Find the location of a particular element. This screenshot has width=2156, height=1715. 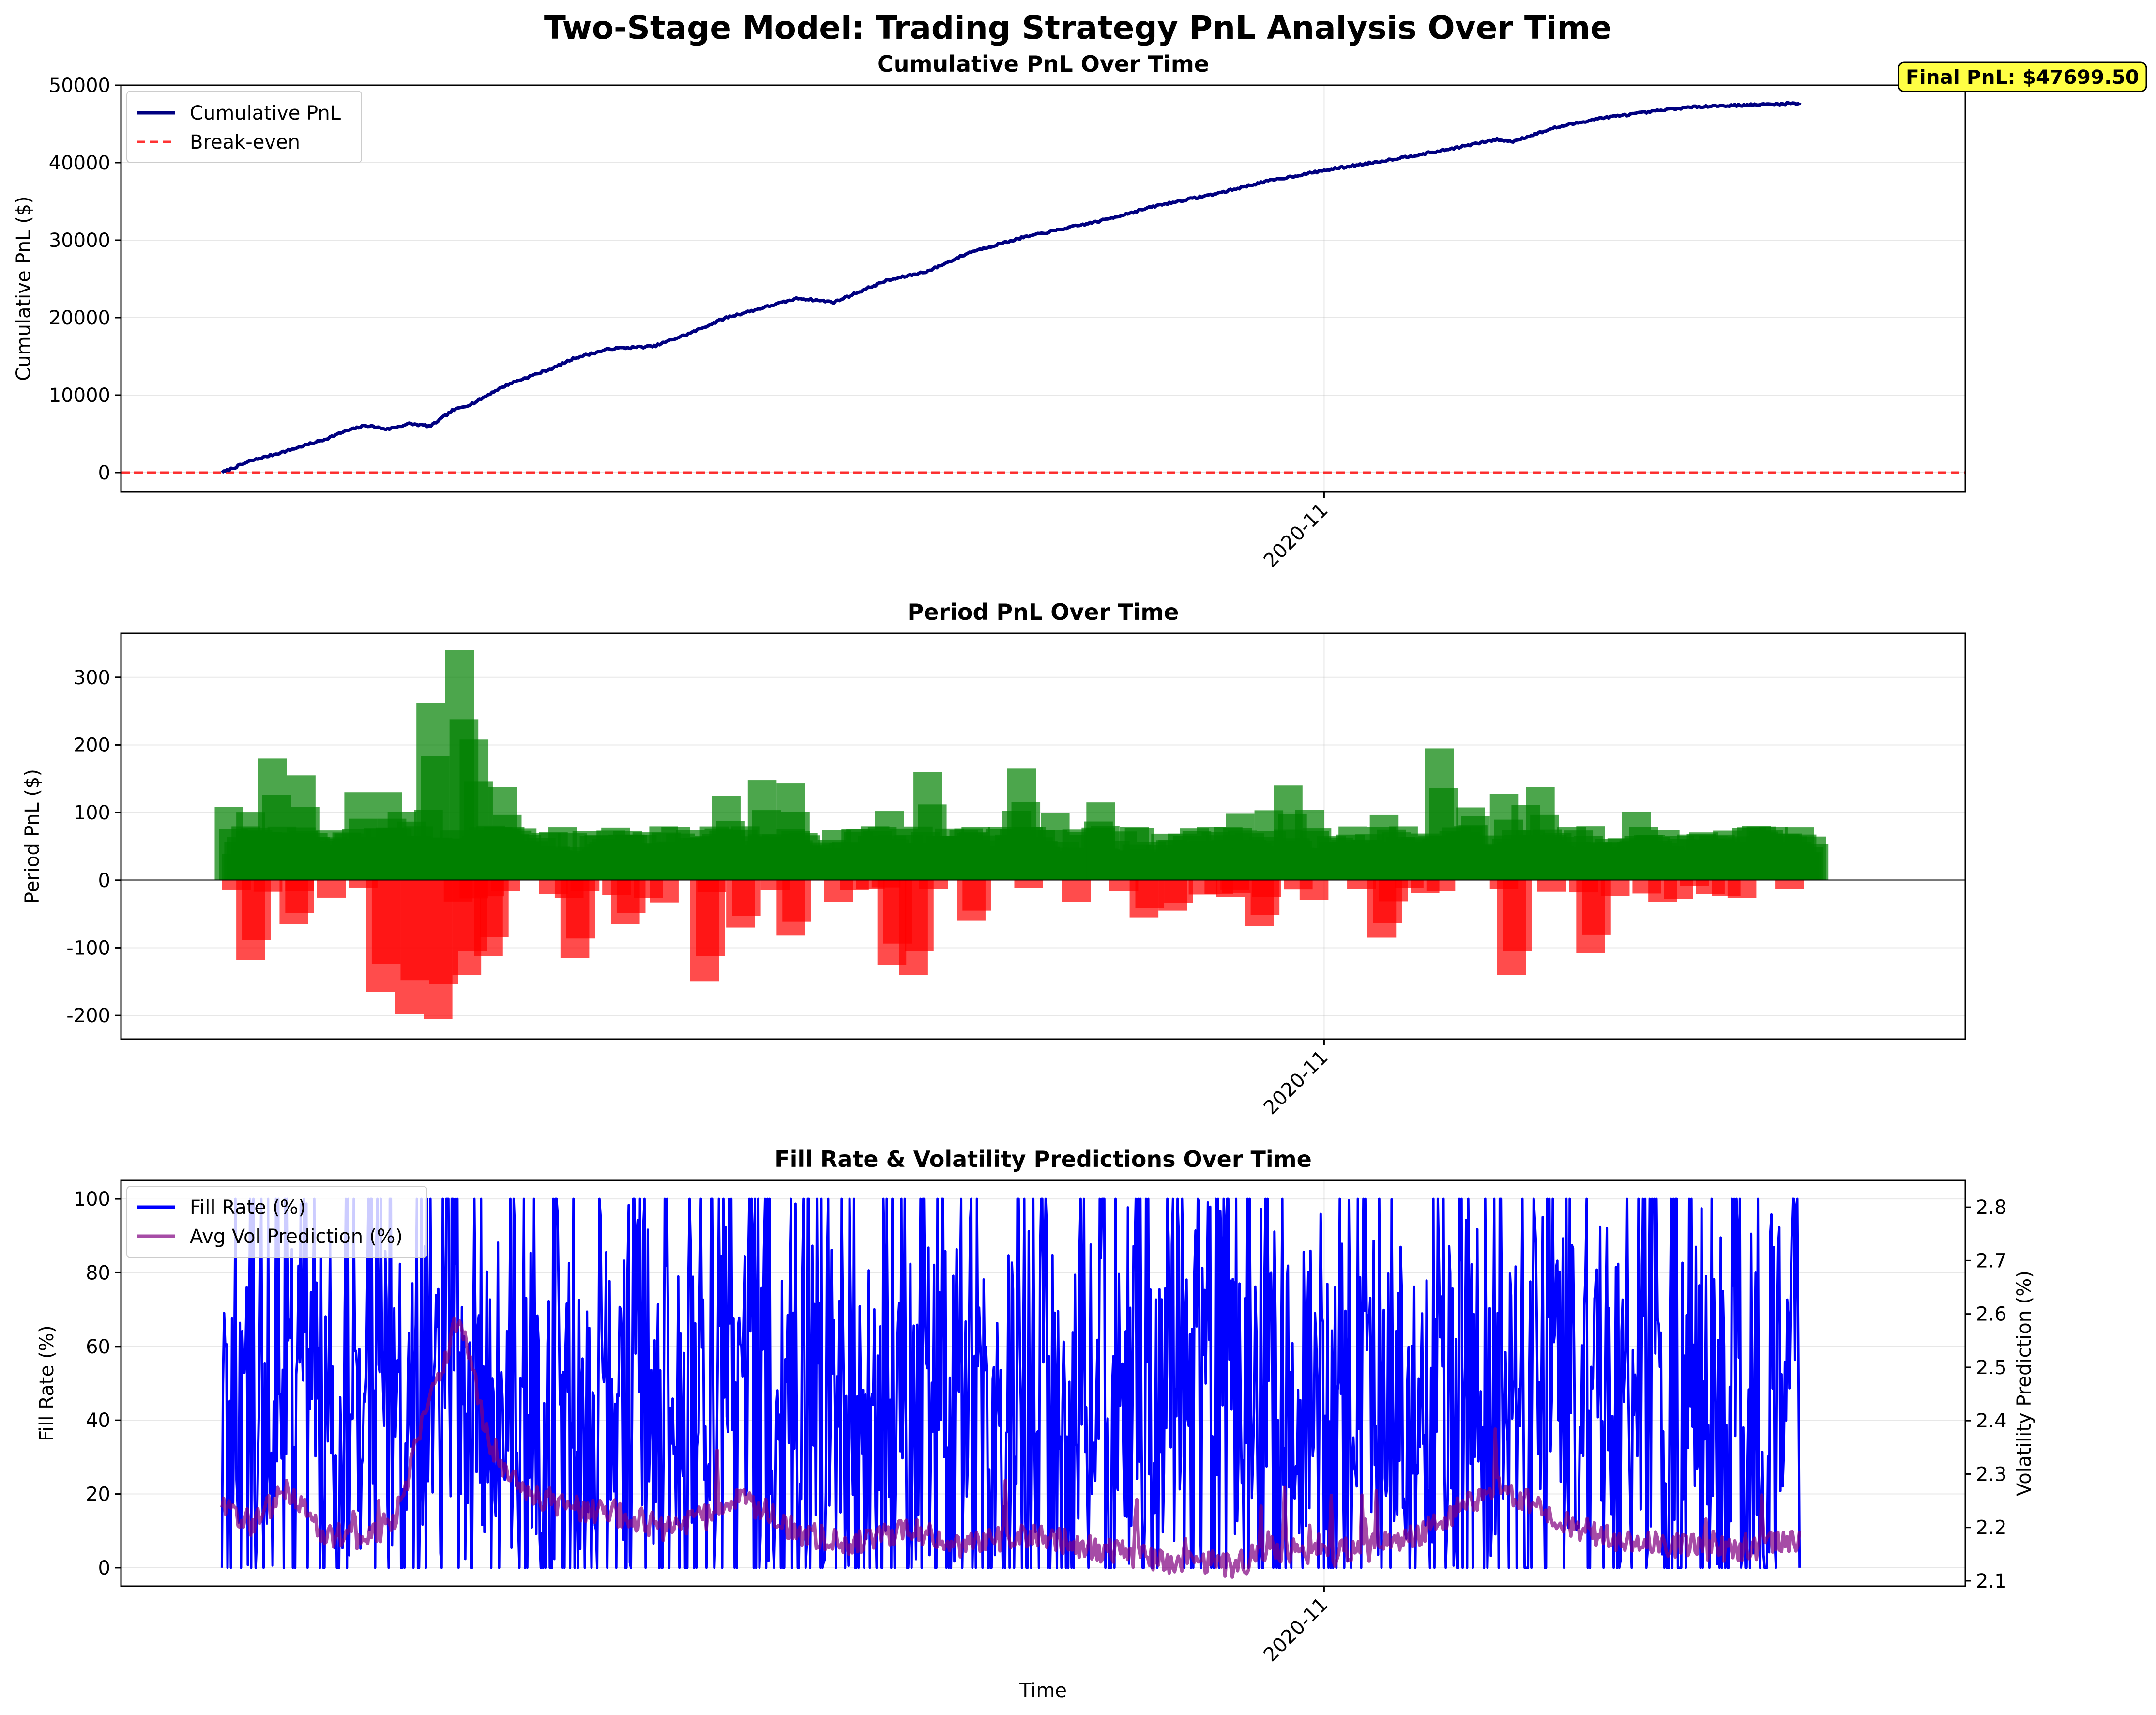

fill-rate-y-axis-label: Fill Rate (%) is located at coordinates (47, 1383).